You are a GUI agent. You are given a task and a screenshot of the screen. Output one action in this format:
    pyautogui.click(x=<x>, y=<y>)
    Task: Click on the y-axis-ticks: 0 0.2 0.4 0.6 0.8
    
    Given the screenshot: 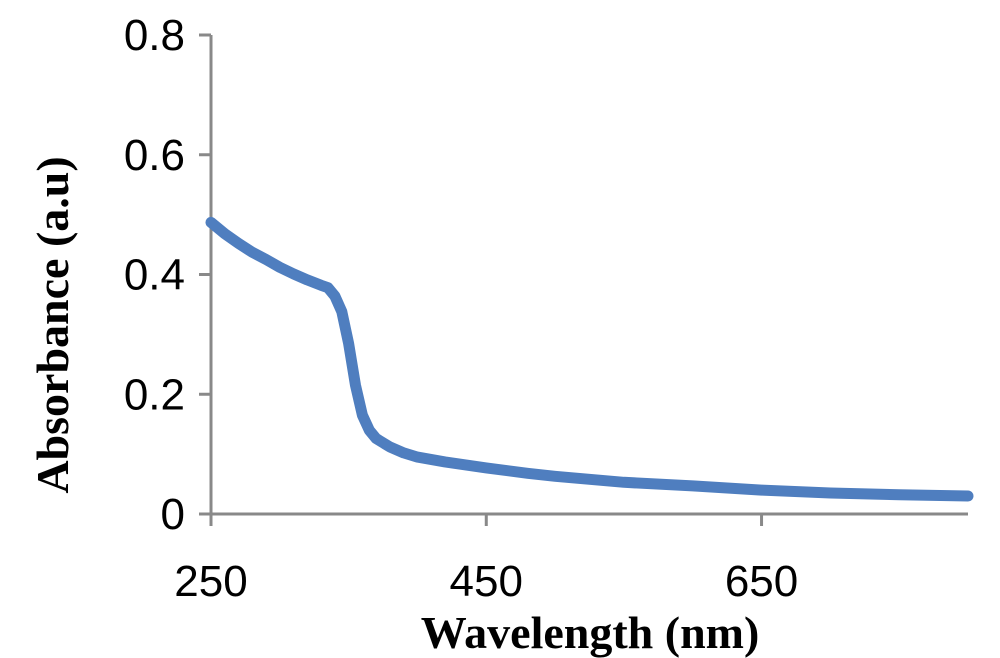 What is the action you would take?
    pyautogui.click(x=167, y=275)
    